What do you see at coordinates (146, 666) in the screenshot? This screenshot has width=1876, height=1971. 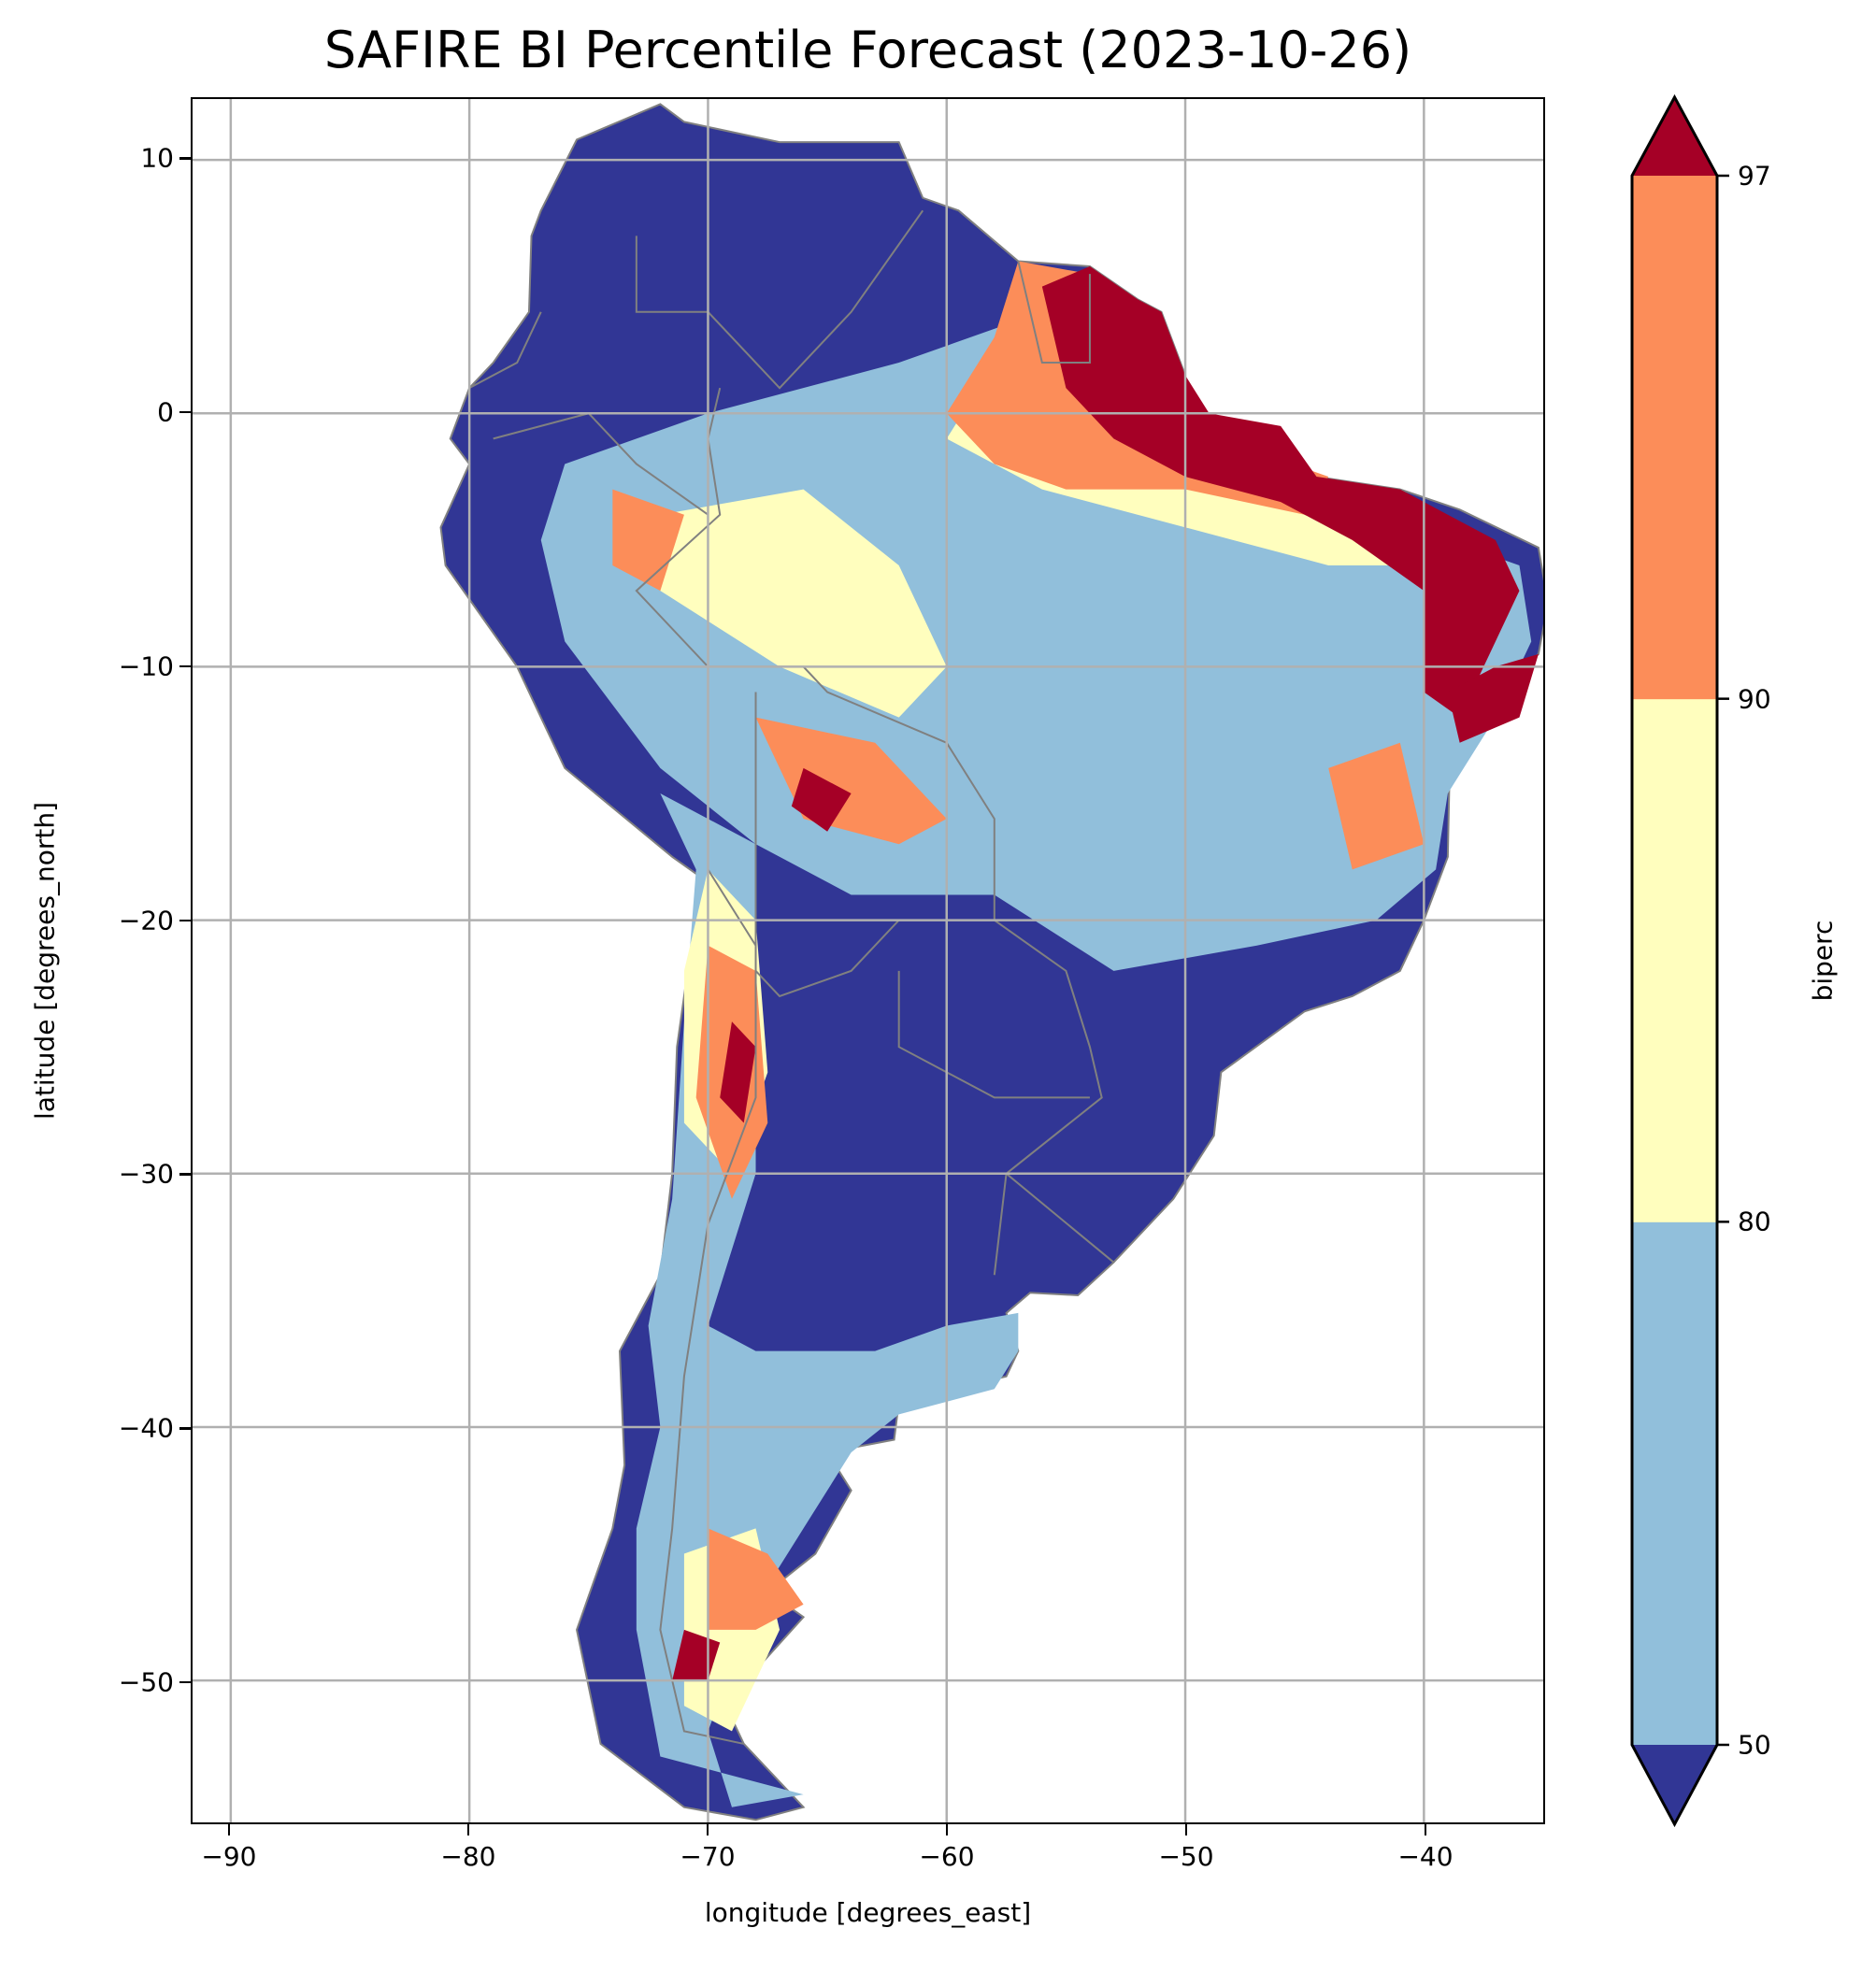 I see `y-tick-label: −10` at bounding box center [146, 666].